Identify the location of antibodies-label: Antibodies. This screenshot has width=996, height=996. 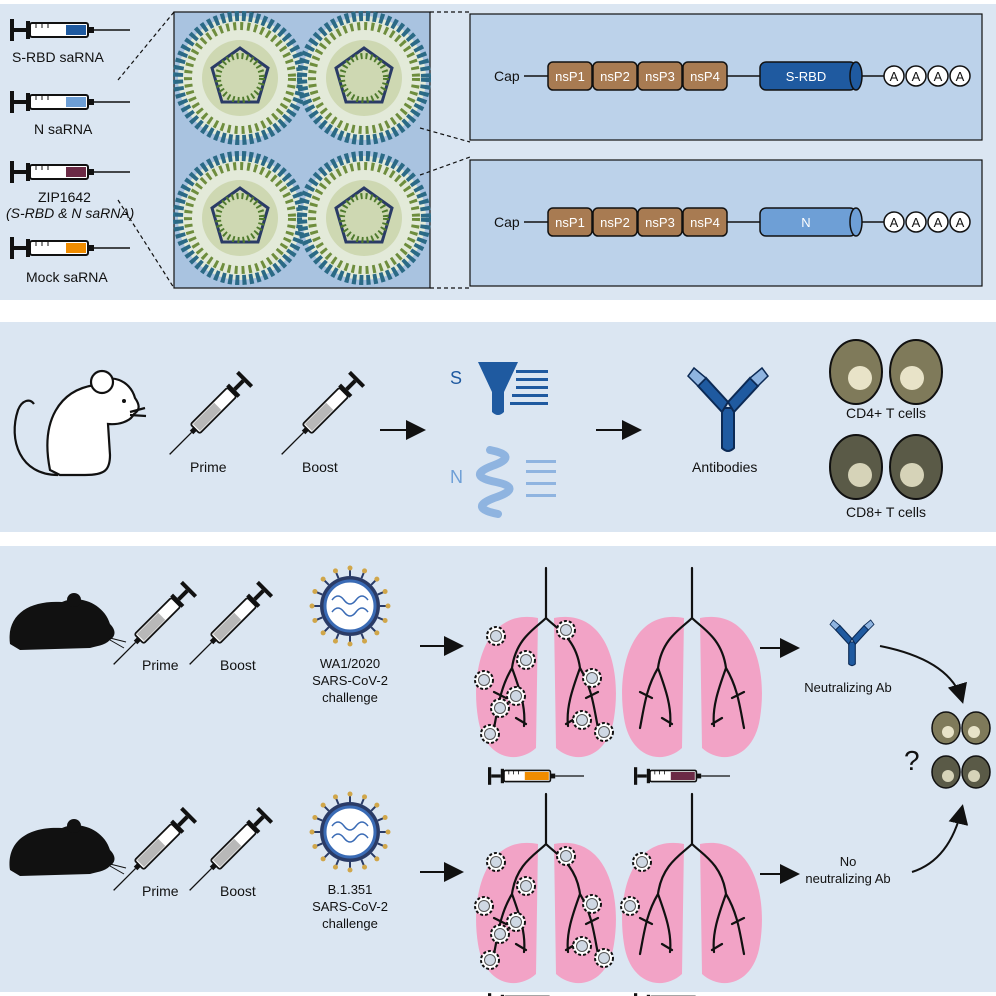
(724, 467).